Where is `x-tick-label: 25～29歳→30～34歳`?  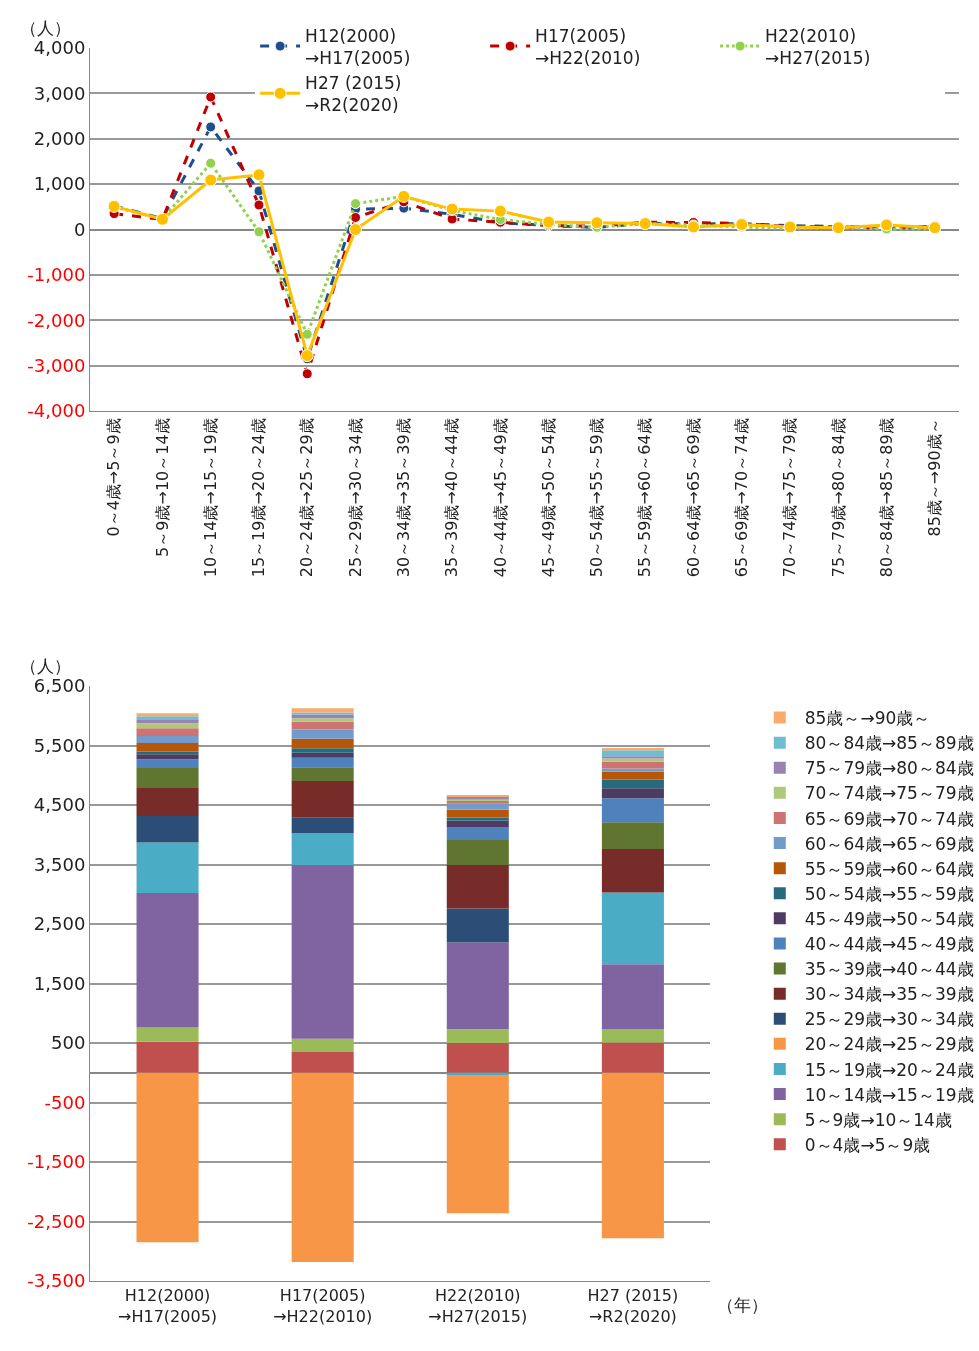 x-tick-label: 25～29歳→30～34歳 is located at coordinates (355, 498).